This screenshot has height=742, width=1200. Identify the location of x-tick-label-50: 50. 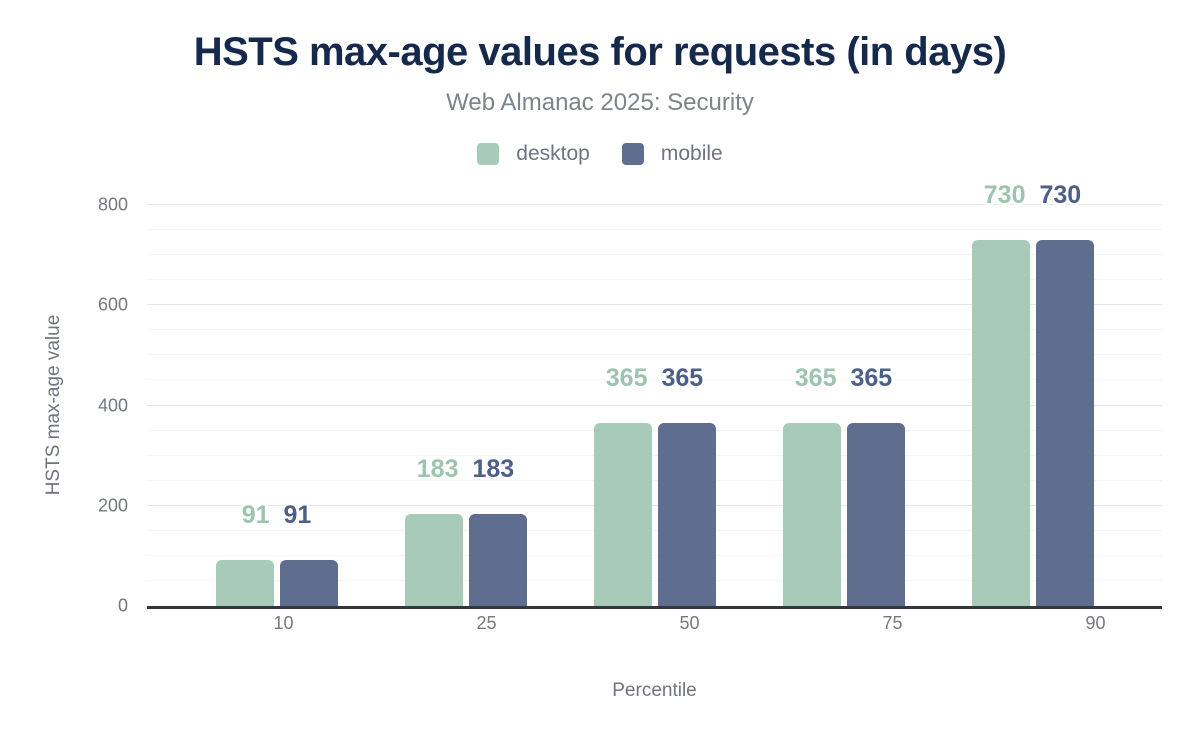
(689, 623).